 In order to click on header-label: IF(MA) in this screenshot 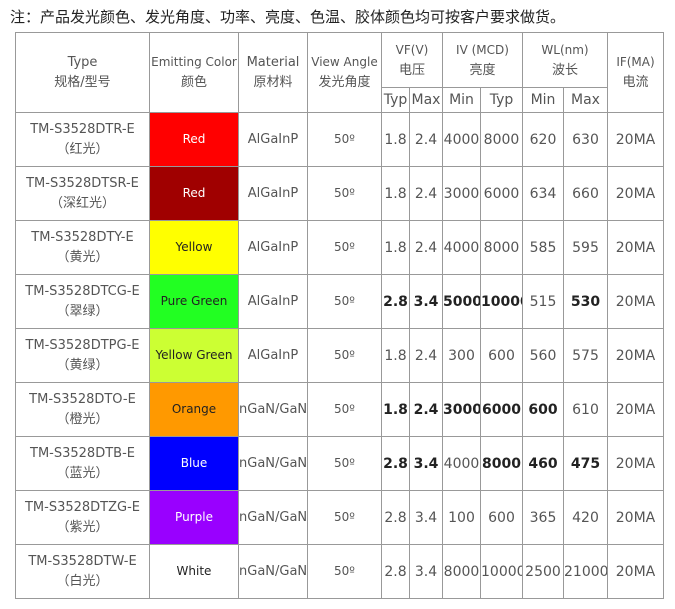, I will do `click(635, 62)`.